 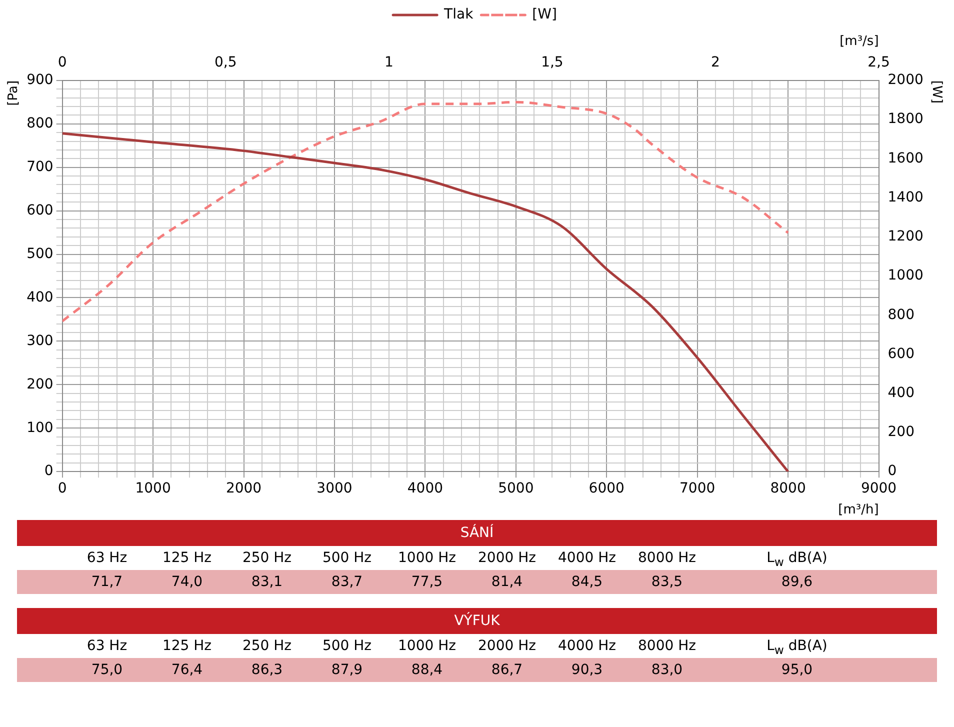 What do you see at coordinates (936, 92) in the screenshot?
I see `y2-axis-title: [W]` at bounding box center [936, 92].